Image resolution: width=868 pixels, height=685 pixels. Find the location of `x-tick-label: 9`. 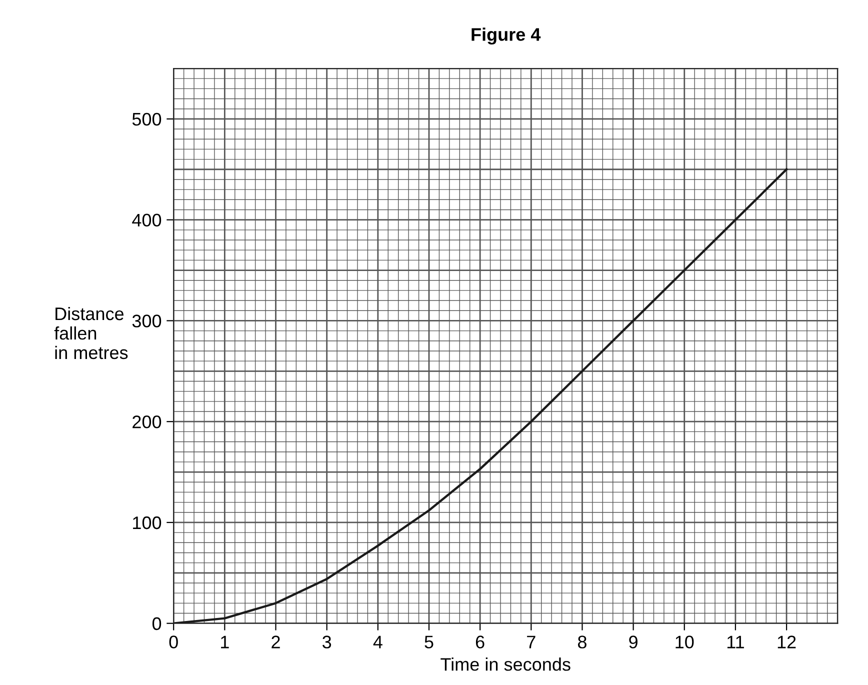

x-tick-label: 9 is located at coordinates (633, 642).